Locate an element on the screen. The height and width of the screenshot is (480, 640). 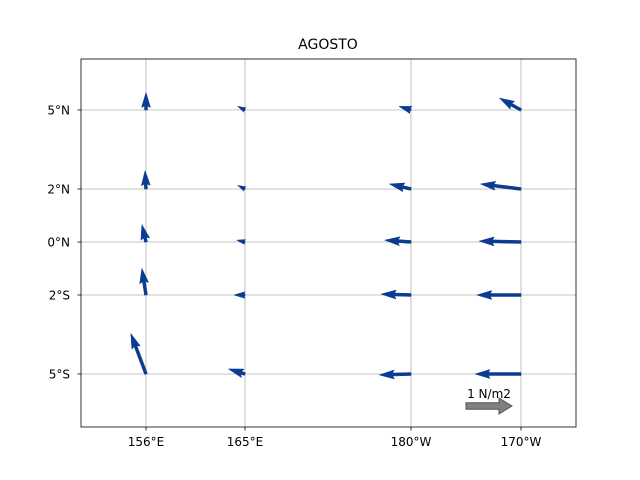
quiver-key: 1 N/m2 is located at coordinates (489, 401).